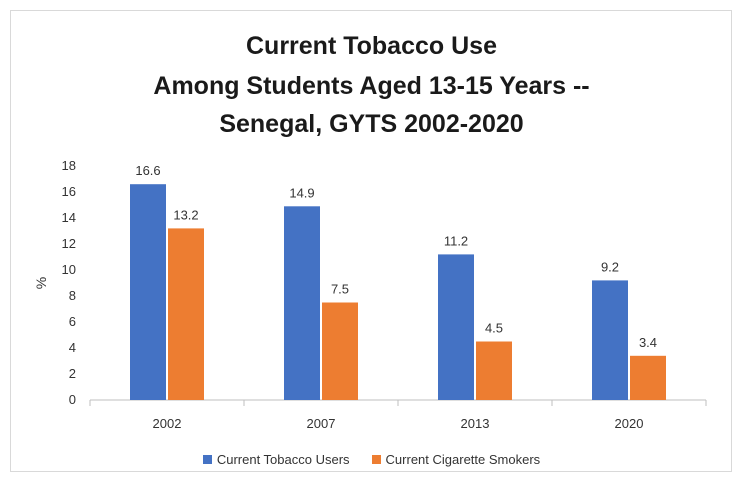 Image resolution: width=743 pixels, height=482 pixels. Describe the element at coordinates (475, 423) in the screenshot. I see `x-tick-label: 2013` at that location.